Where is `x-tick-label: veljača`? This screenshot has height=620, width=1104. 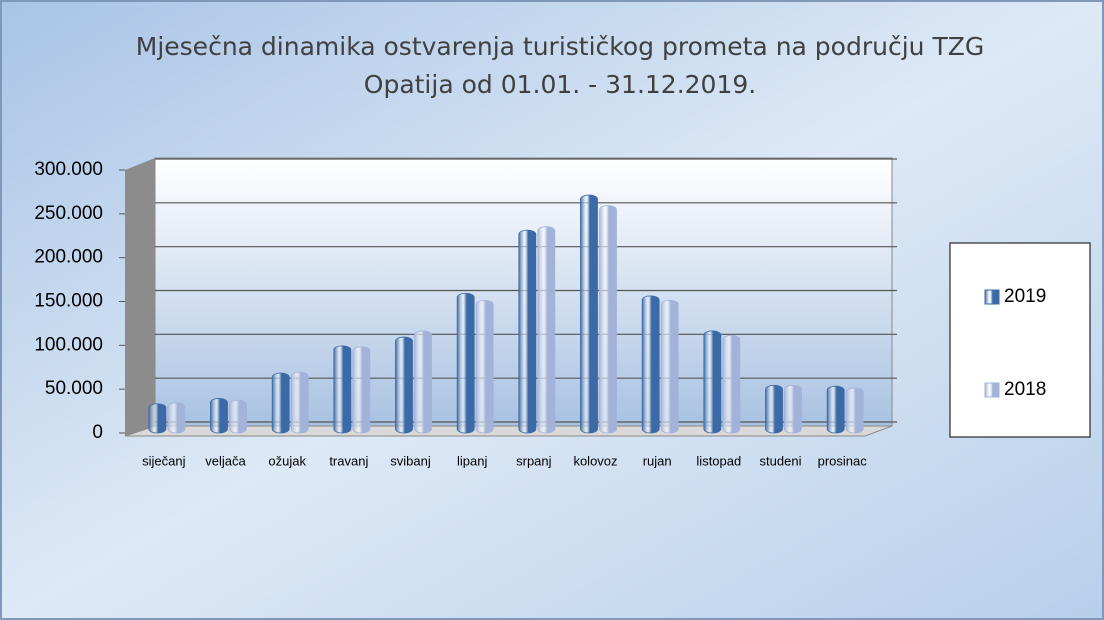 x-tick-label: veljača is located at coordinates (225, 460).